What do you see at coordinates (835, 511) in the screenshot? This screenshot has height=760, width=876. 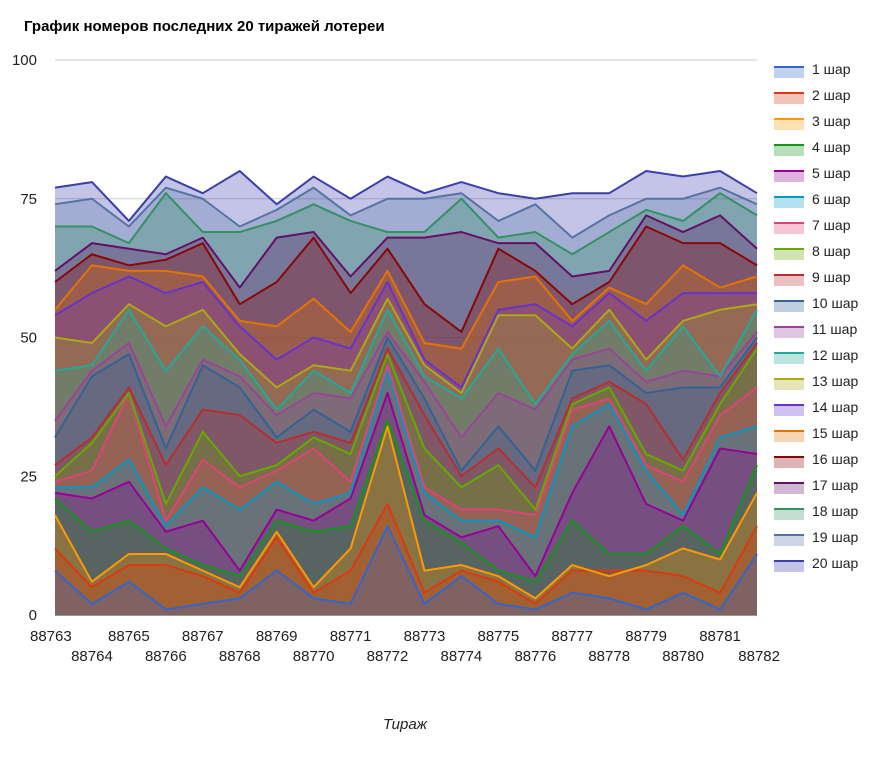 I see `legend-label: 18 шар` at bounding box center [835, 511].